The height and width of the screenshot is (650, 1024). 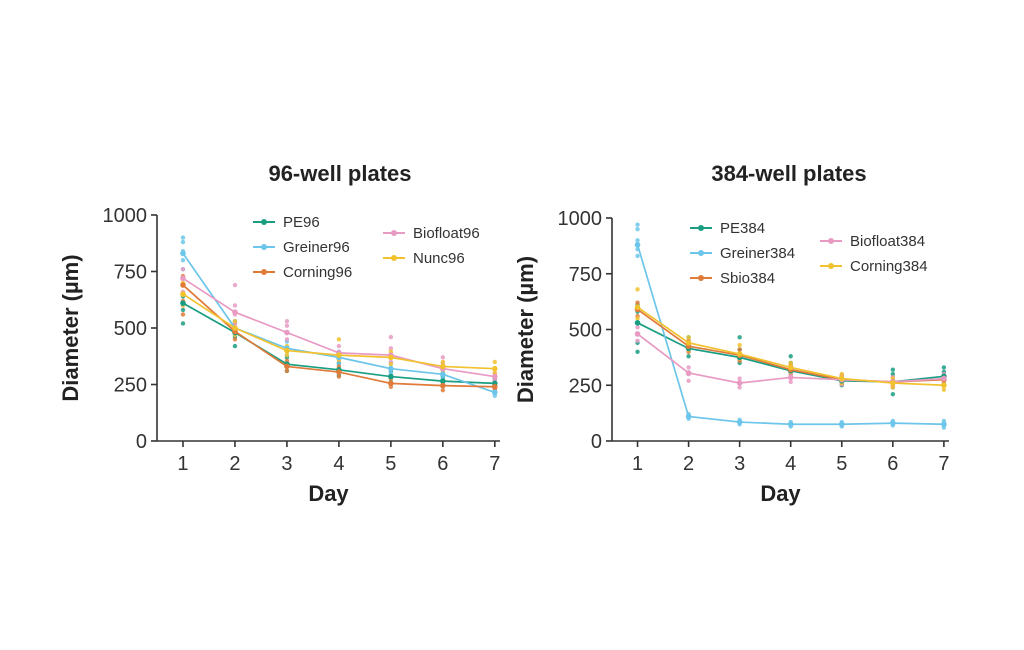 What do you see at coordinates (286, 464) in the screenshot?
I see `x-tick-label: 3` at bounding box center [286, 464].